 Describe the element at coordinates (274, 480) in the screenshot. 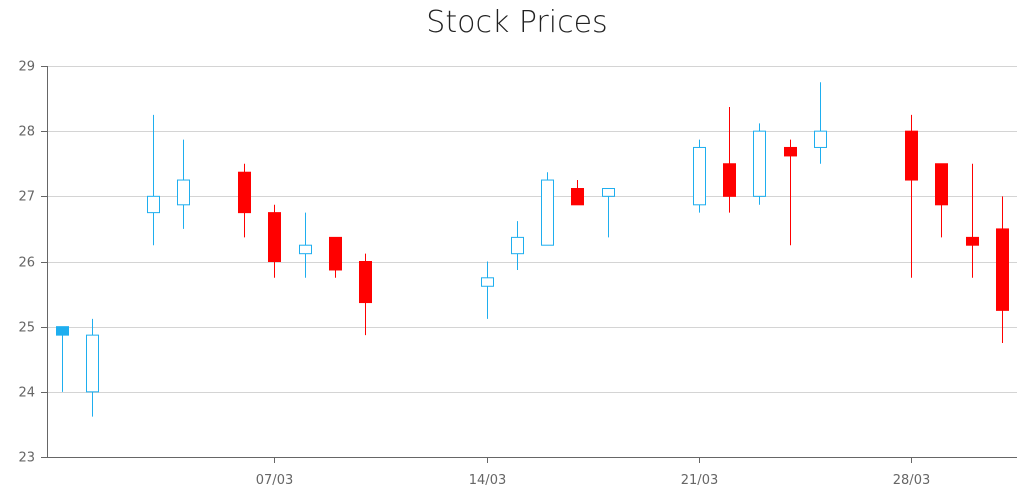

I see `x-tick-label: 07/03` at that location.